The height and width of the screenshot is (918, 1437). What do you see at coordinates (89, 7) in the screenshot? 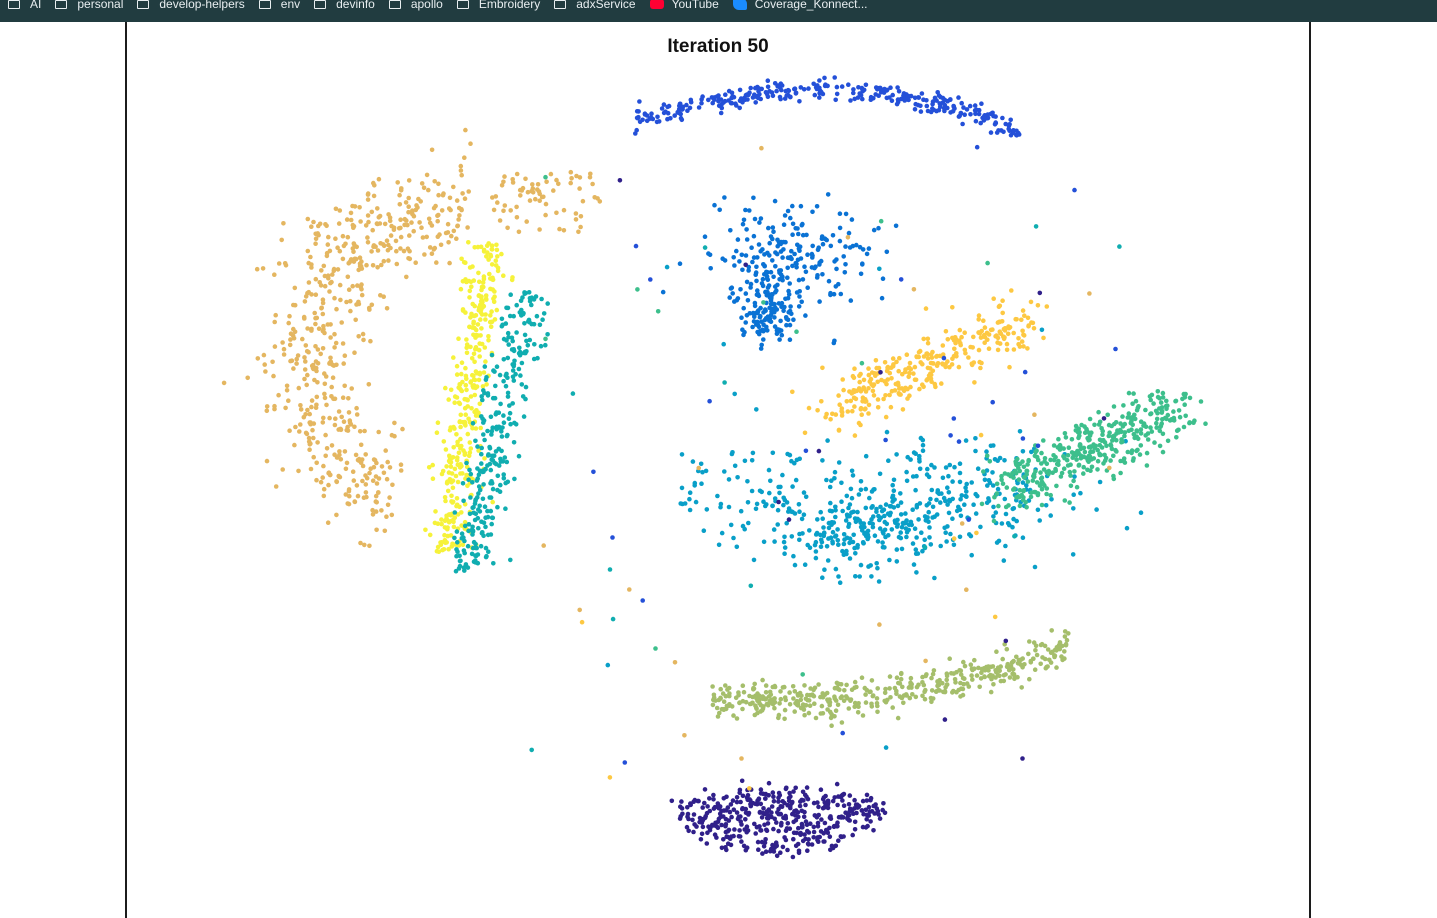
I see `bookmark-item: personal` at bounding box center [89, 7].